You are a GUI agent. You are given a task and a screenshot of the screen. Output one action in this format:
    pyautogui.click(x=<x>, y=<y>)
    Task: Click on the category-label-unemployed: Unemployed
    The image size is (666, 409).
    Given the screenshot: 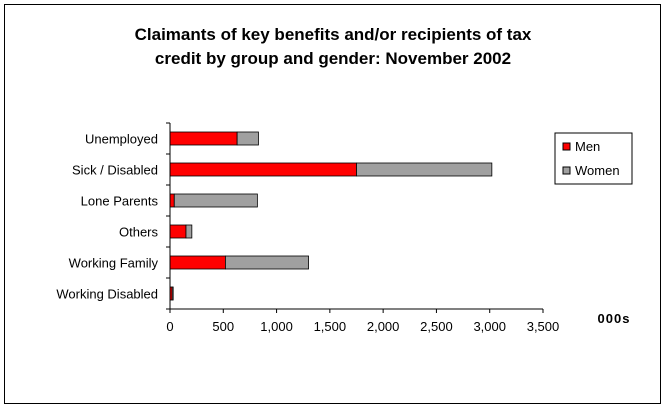 What is the action you would take?
    pyautogui.click(x=121, y=139)
    